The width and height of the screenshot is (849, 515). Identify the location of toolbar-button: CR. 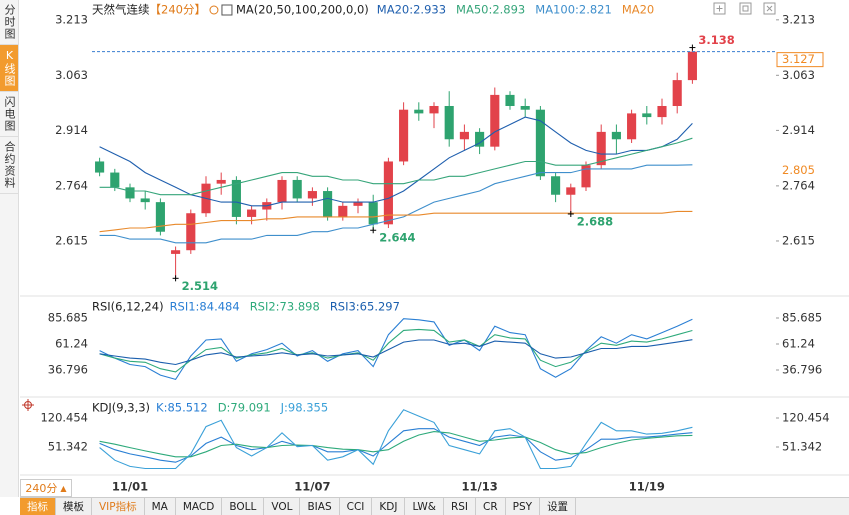
(491, 506).